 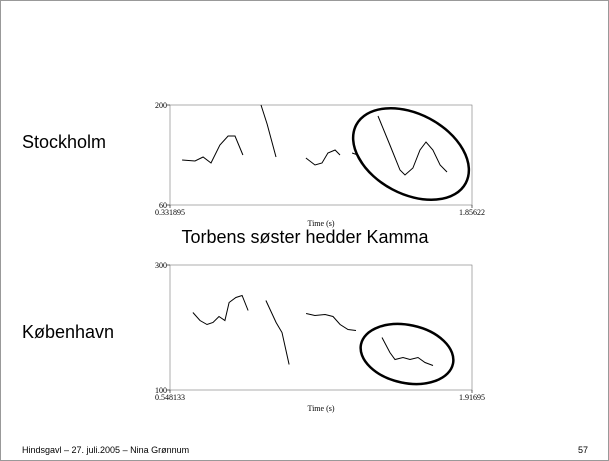 What do you see at coordinates (68, 332) in the screenshot?
I see `chart-label: København` at bounding box center [68, 332].